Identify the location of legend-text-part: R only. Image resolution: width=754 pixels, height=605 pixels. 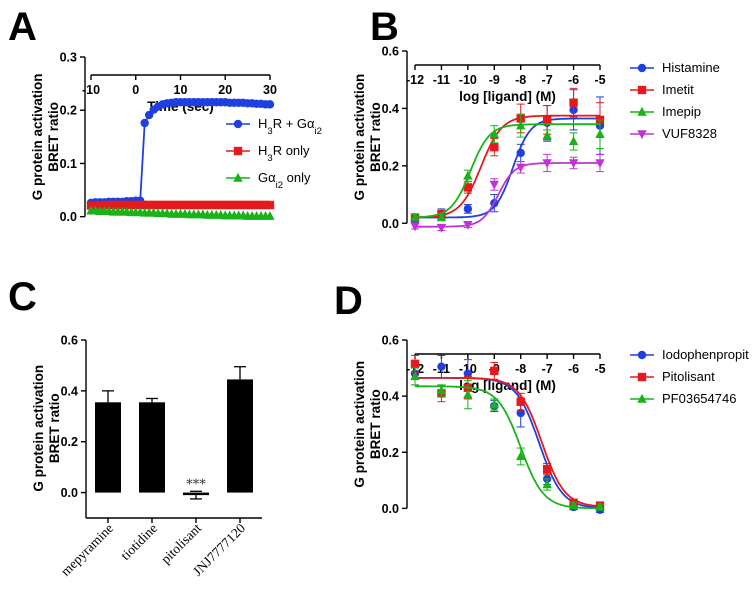
(291, 150).